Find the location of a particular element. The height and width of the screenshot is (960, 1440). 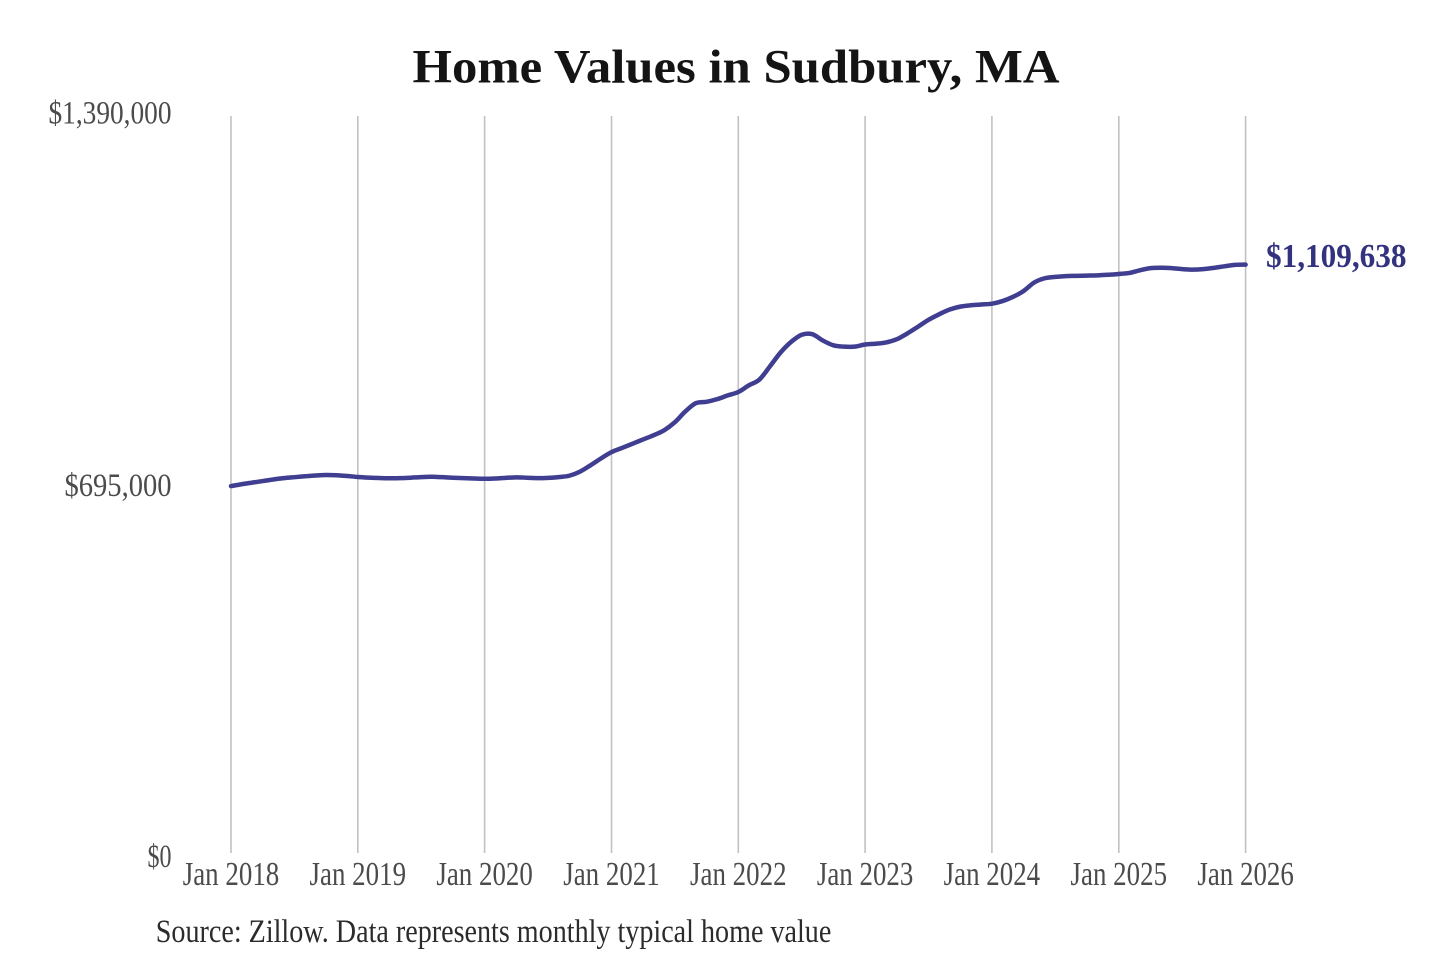

svg-text: Jan 2021 is located at coordinates (611, 874).